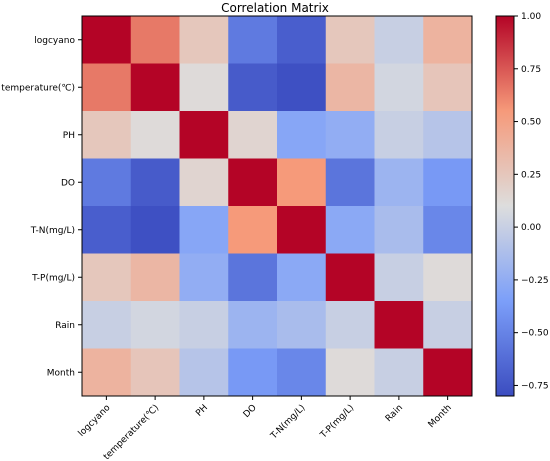  Describe the element at coordinates (337, 422) in the screenshot. I see `x-tick-label: T-P(mg/L)` at that location.